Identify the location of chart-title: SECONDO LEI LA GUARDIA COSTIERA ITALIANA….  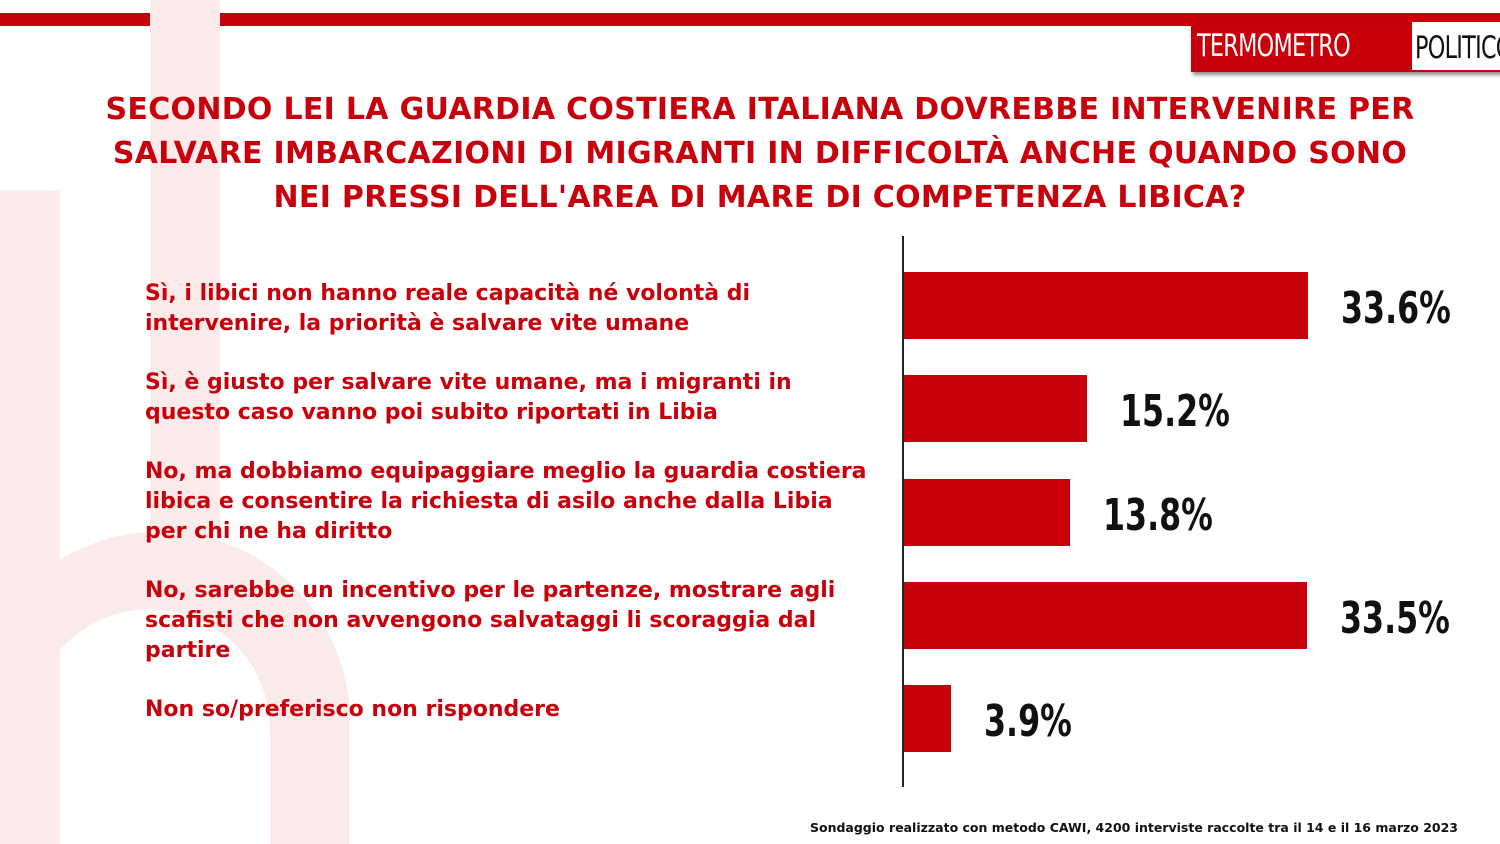
(760, 153).